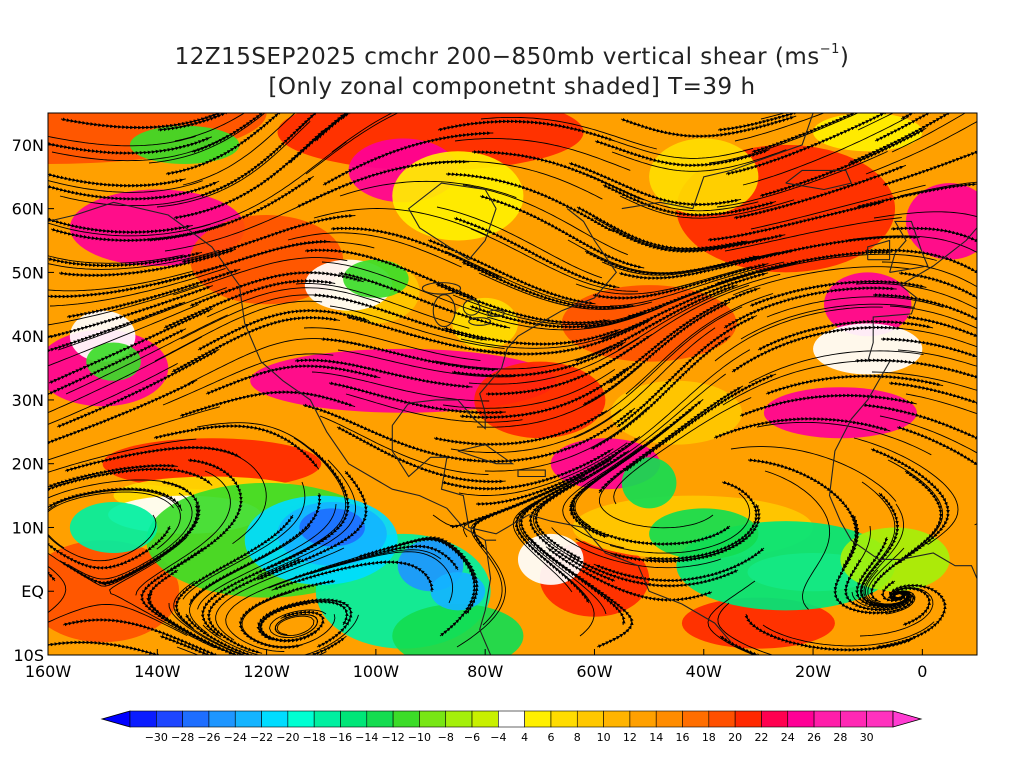 This screenshot has height=768, width=1024. Describe the element at coordinates (28, 272) in the screenshot. I see `lat-label: 50N` at that location.